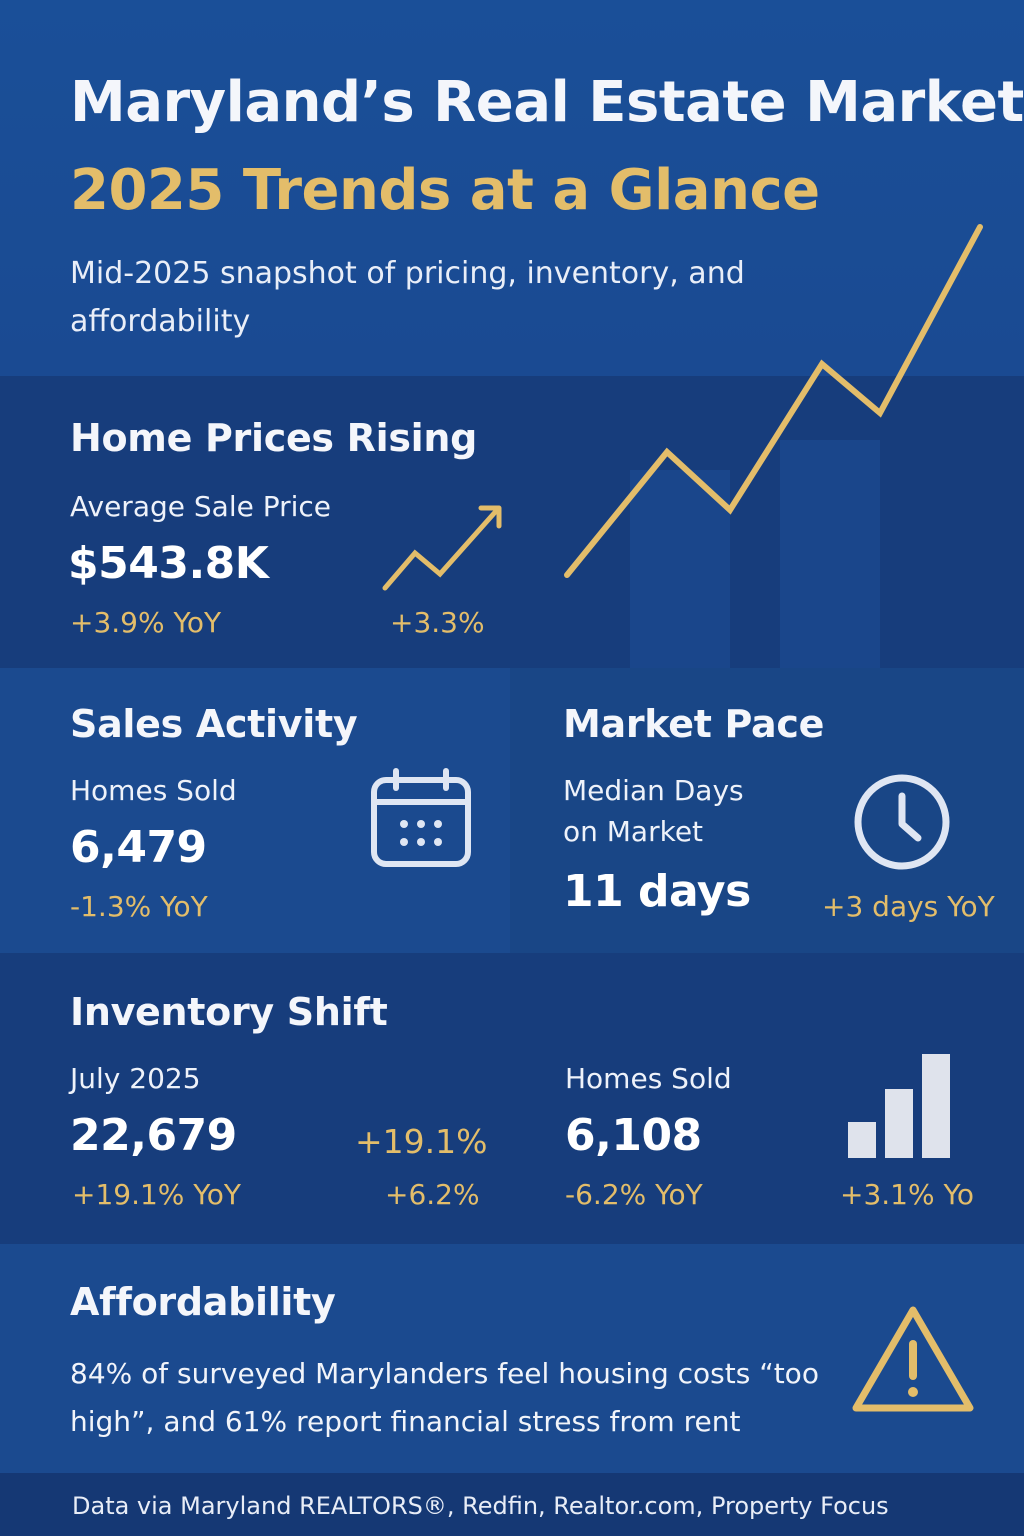 The image size is (1024, 1536). What do you see at coordinates (168, 563) in the screenshot?
I see `prices-value: $543.8K` at bounding box center [168, 563].